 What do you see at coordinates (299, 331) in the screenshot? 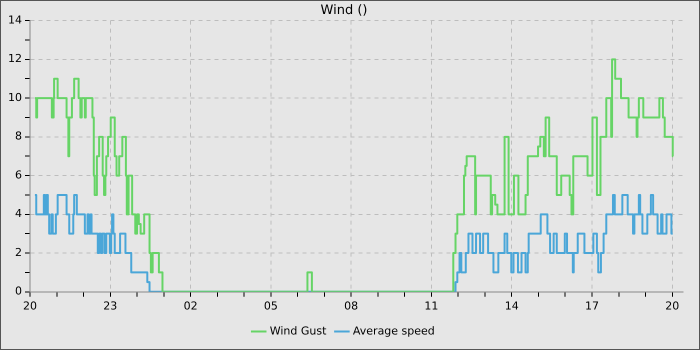
I see `legend-label: Wind Gust` at bounding box center [299, 331].